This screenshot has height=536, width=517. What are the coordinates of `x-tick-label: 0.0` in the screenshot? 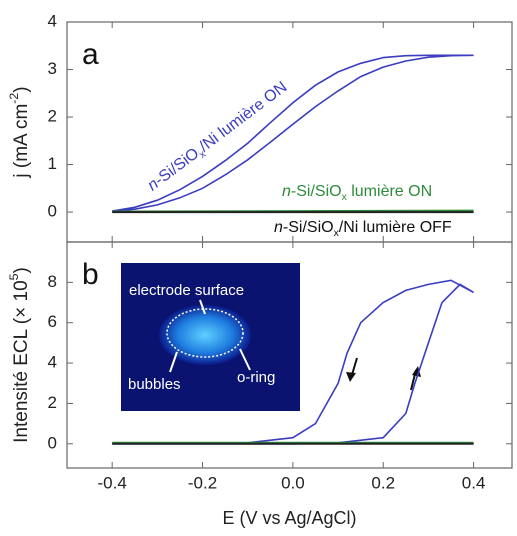 It's located at (293, 482).